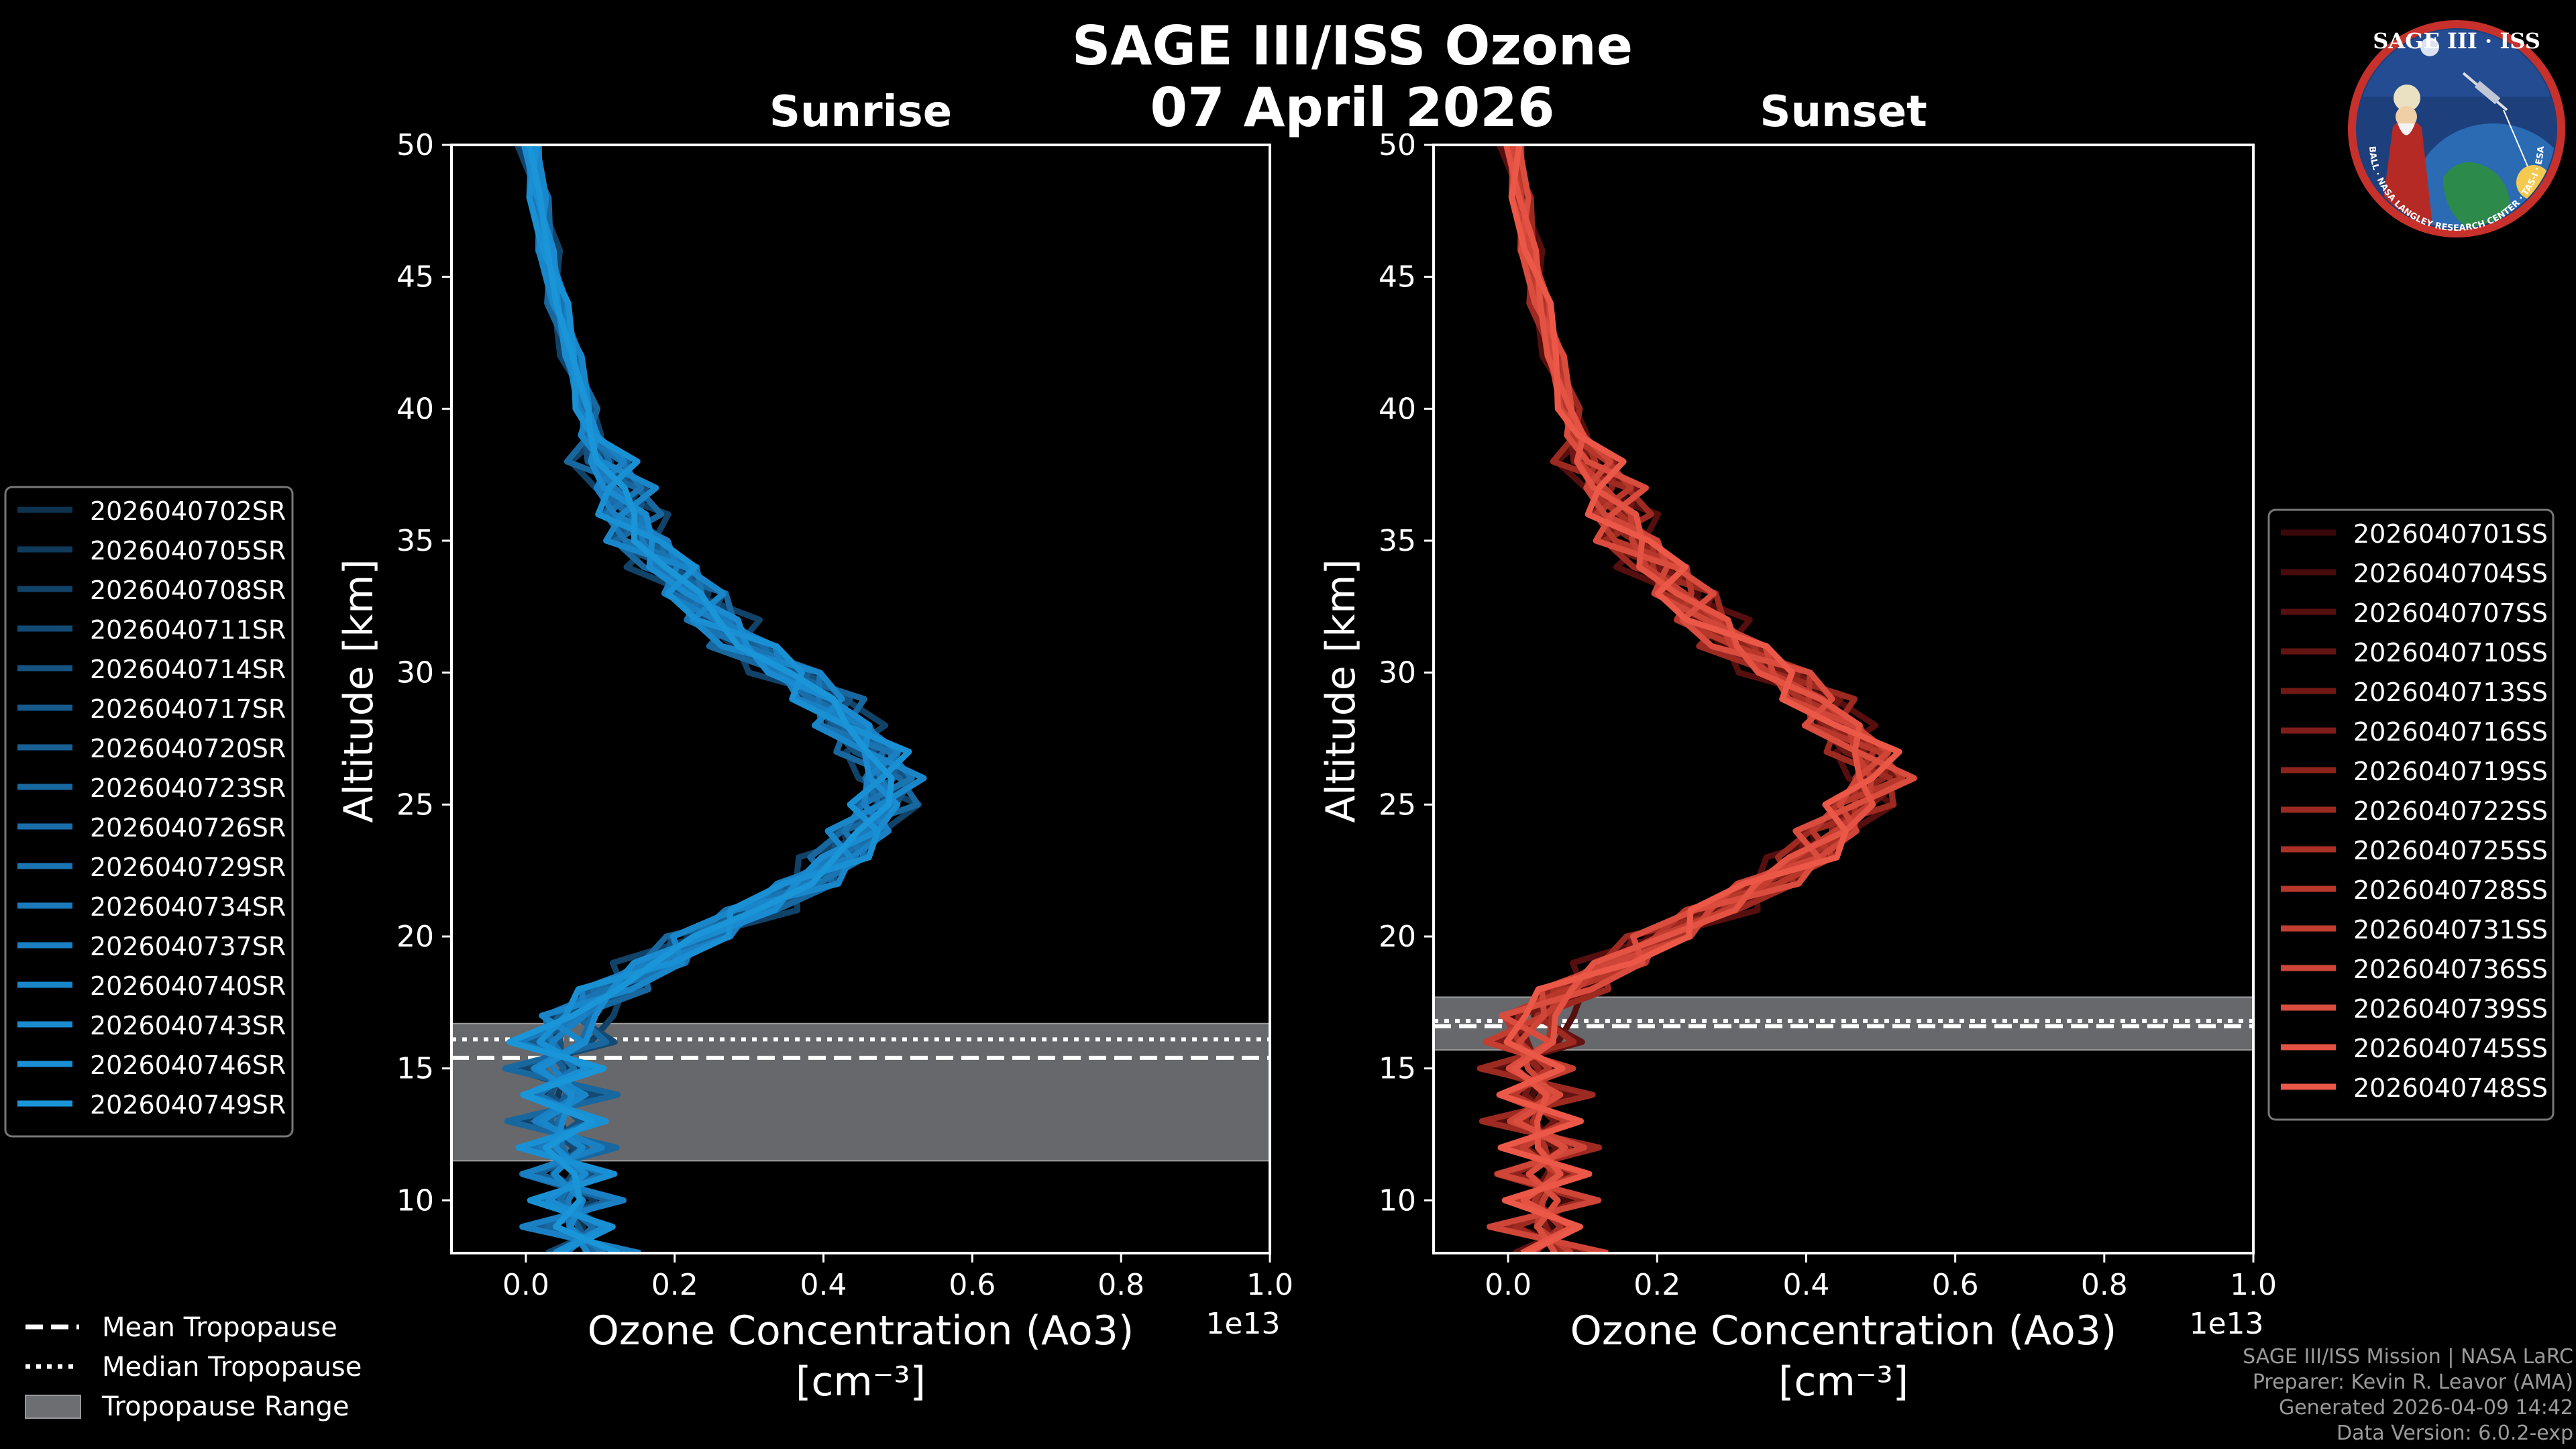  What do you see at coordinates (1699, 699) in the screenshot?
I see `series-line-2026040748SS` at bounding box center [1699, 699].